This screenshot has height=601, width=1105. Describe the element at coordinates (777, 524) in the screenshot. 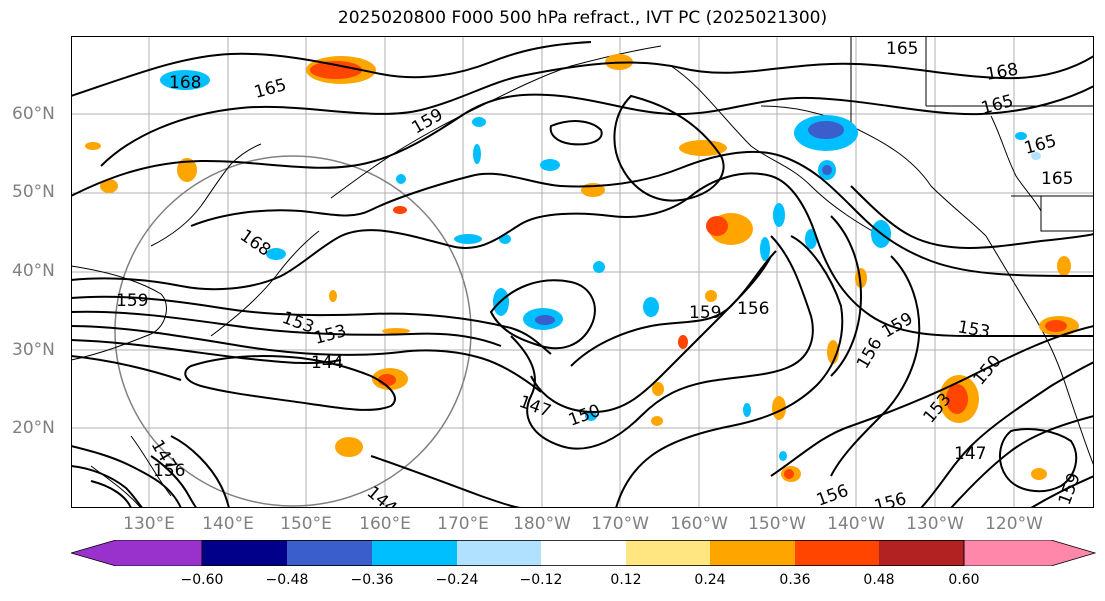

I see `lon-label-150w: 150°W` at that location.